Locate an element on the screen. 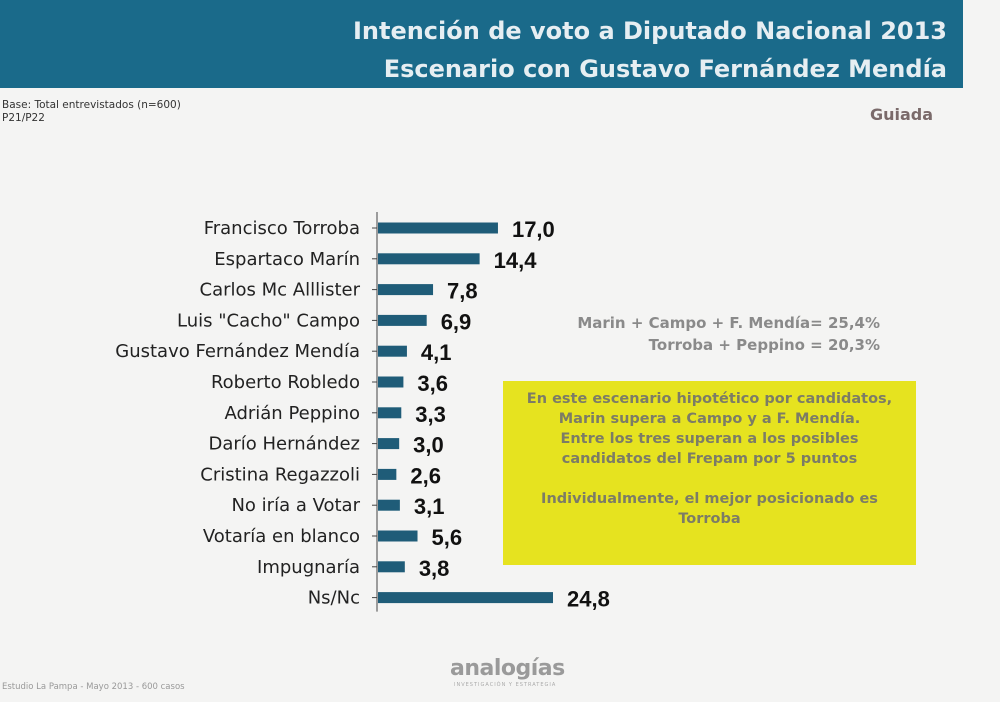  category-label: Francisco Torroba is located at coordinates (282, 228).